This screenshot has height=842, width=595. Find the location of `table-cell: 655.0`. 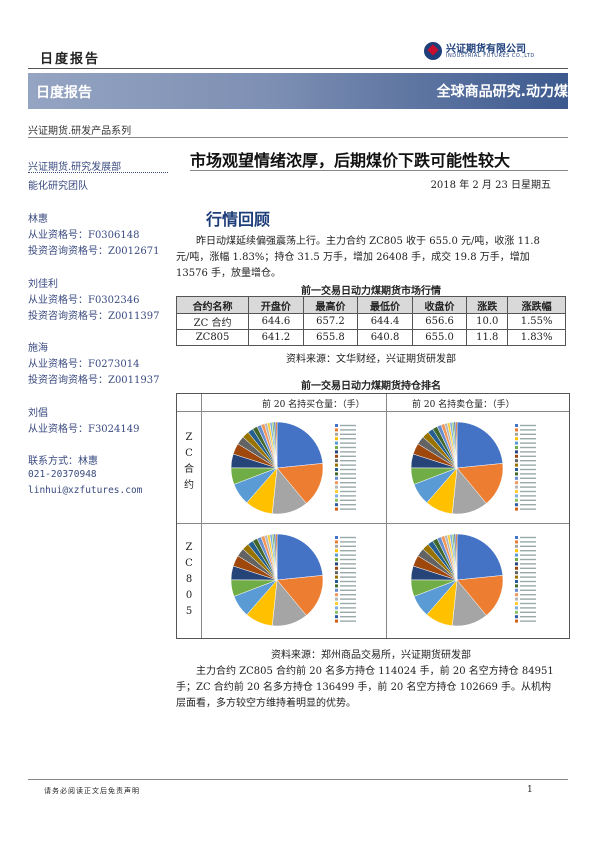

table-cell: 655.0 is located at coordinates (439, 337).